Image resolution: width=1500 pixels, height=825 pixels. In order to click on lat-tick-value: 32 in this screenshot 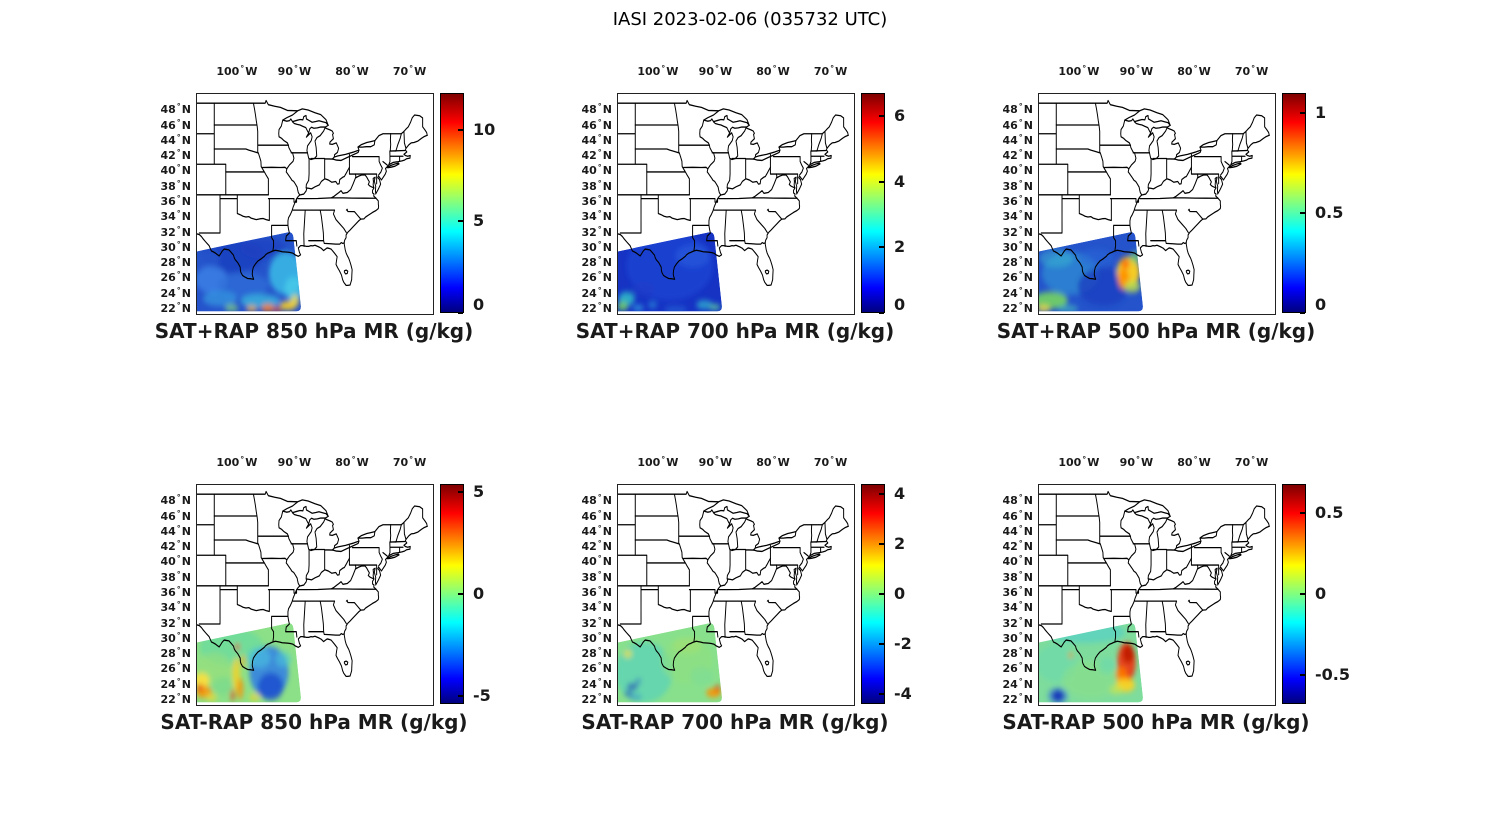, I will do `click(168, 232)`.